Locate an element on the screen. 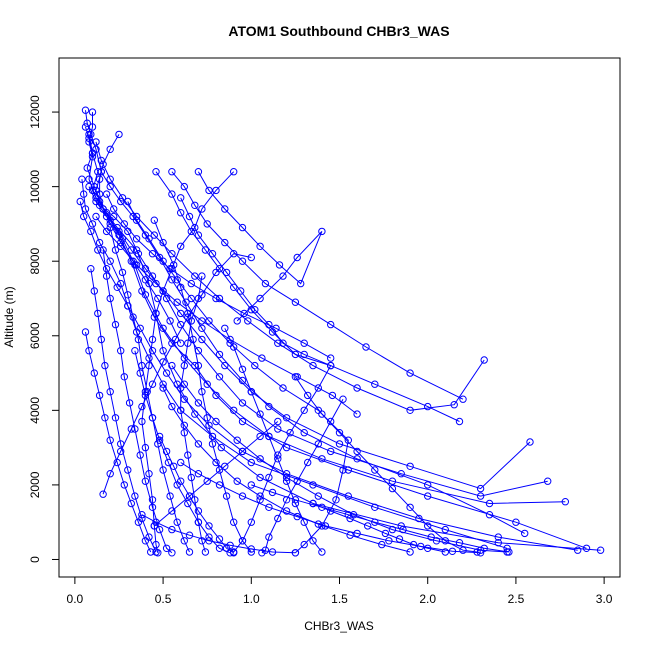 This screenshot has height=650, width=650. y-tick-label: 8000 is located at coordinates (35, 261).